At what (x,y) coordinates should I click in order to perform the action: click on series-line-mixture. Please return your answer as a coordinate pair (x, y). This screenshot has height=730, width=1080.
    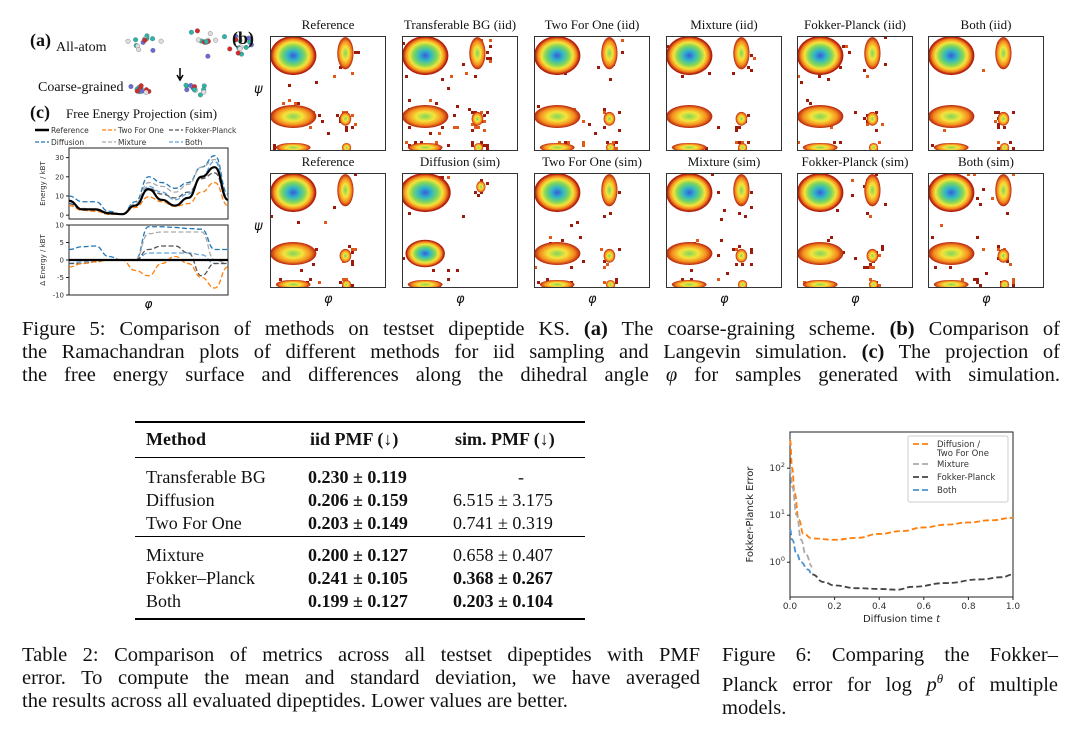
    Looking at the image, I should click on (149, 248).